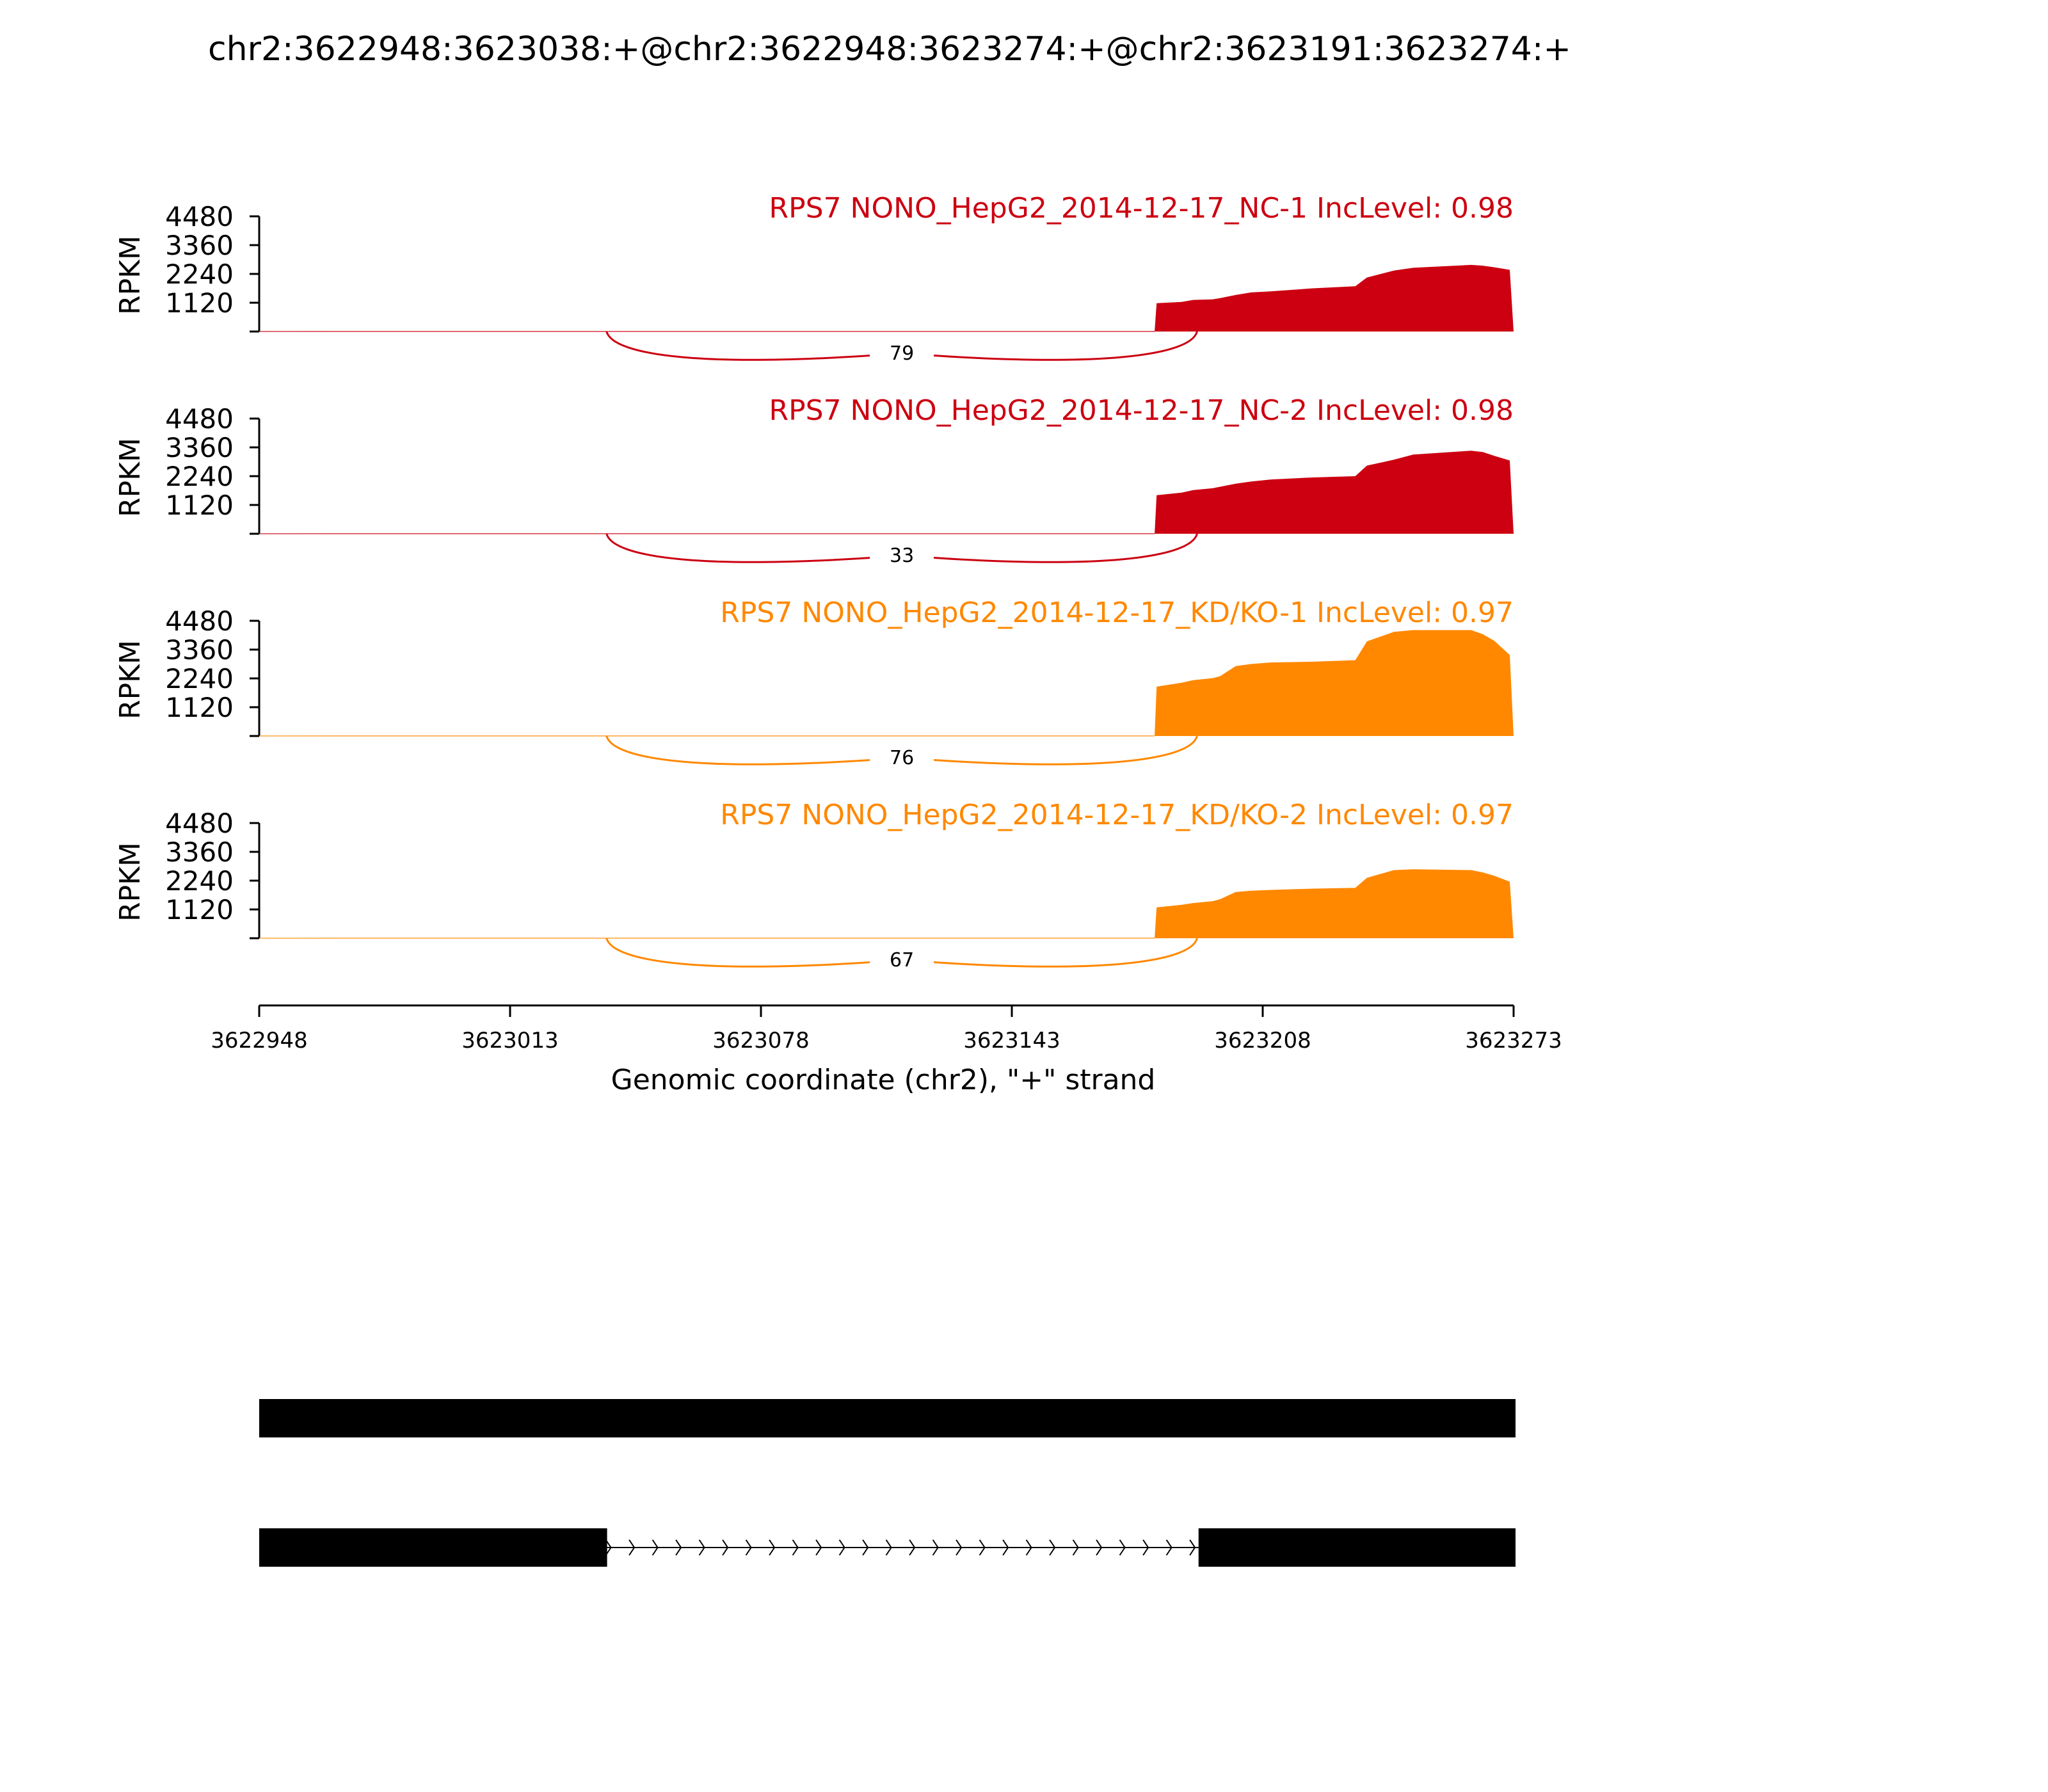  What do you see at coordinates (1011, 1040) in the screenshot?
I see `x-tick-label: 3623143` at bounding box center [1011, 1040].